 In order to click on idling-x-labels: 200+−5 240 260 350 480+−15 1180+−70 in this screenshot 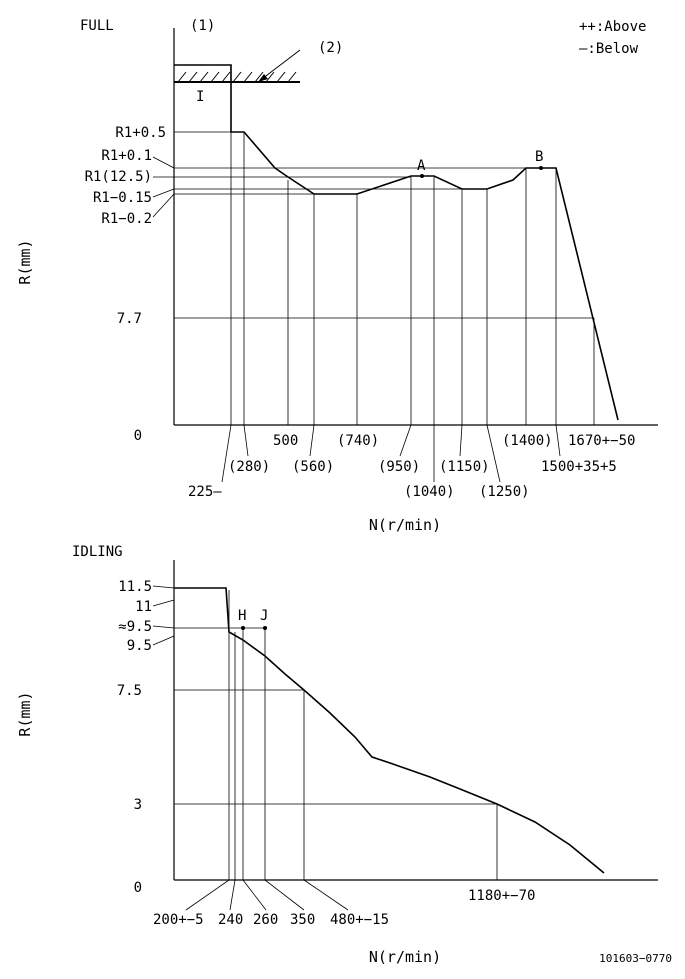, I will do `click(344, 908)`.